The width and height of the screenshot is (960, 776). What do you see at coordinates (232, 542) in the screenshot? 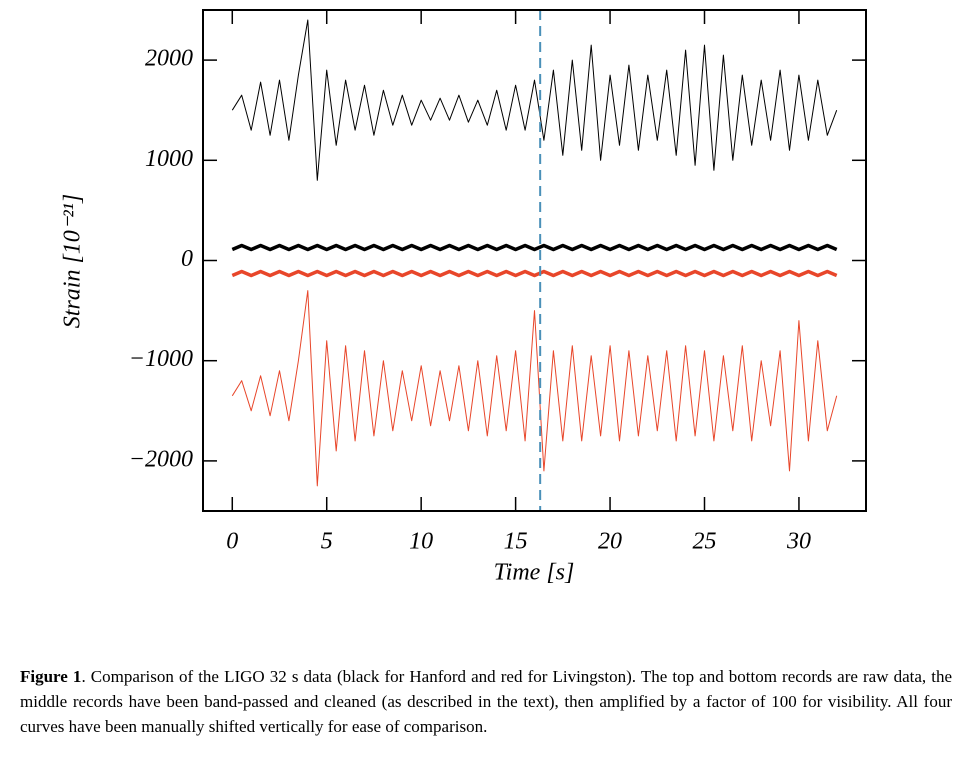
I see `x-tick-label: 0` at bounding box center [232, 542].